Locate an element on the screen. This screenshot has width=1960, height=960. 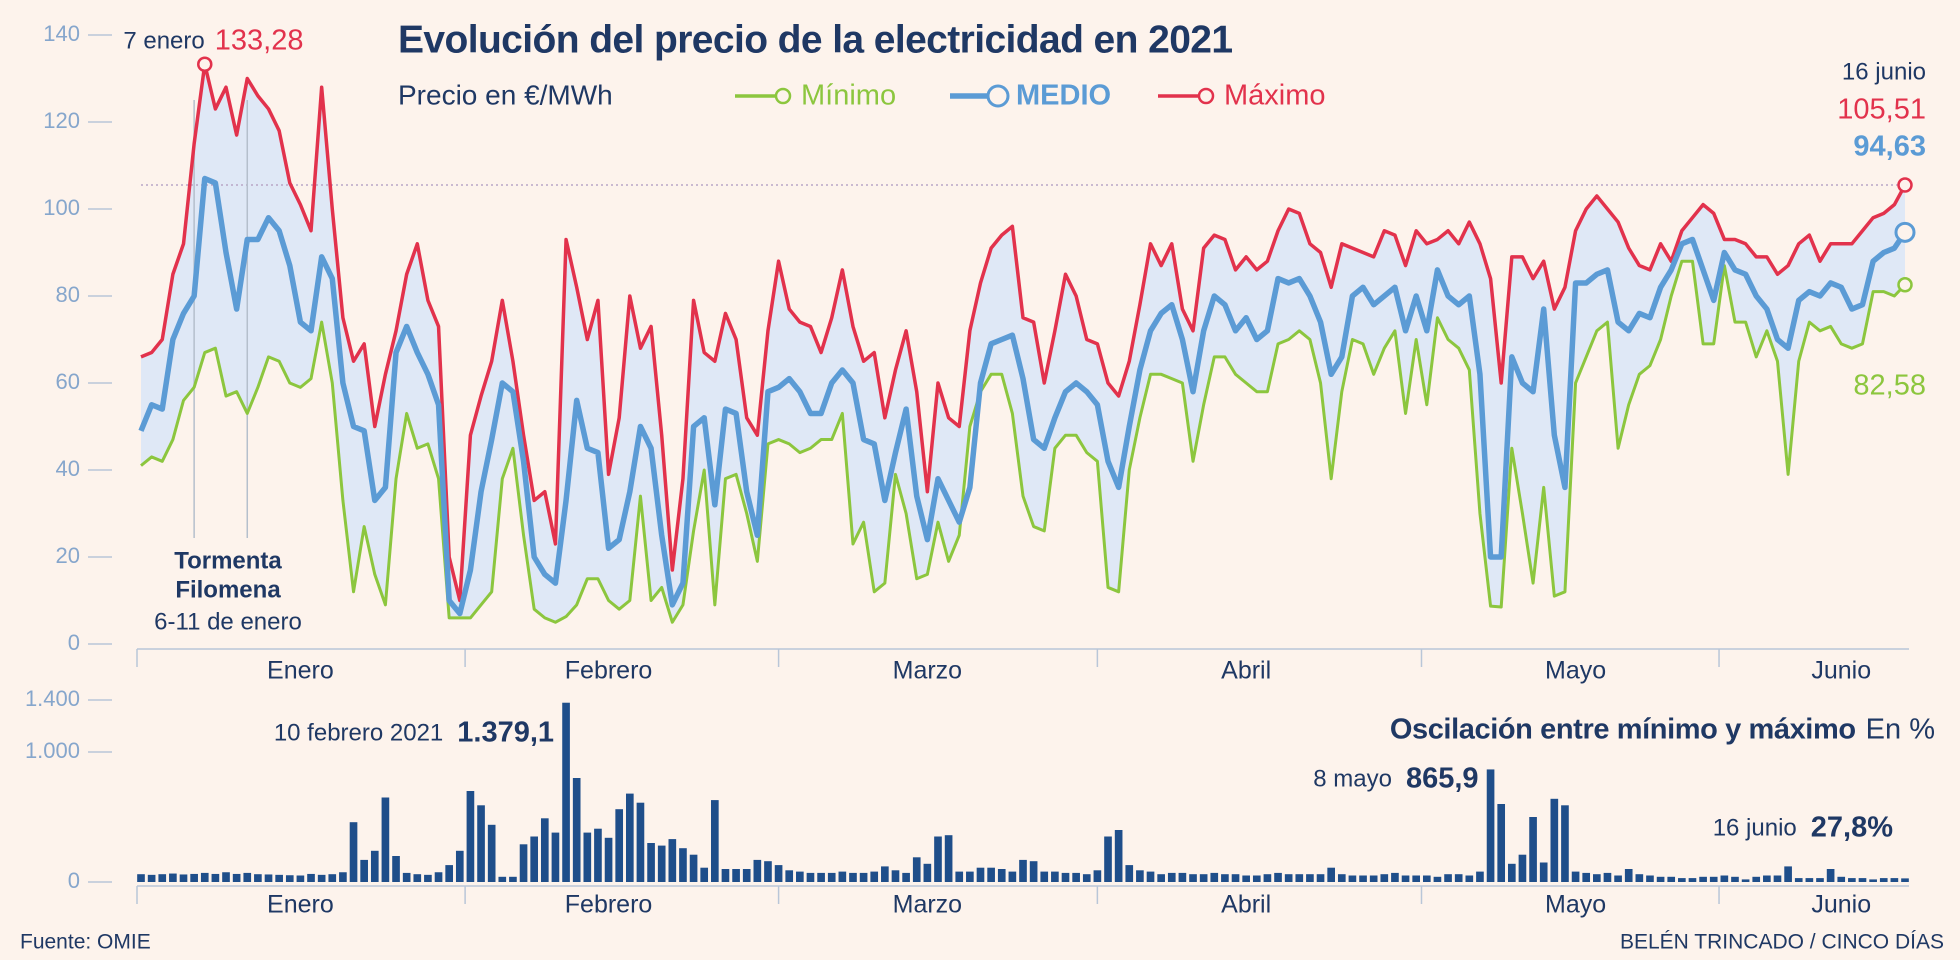
value-label: 27,8% is located at coordinates (1852, 828).